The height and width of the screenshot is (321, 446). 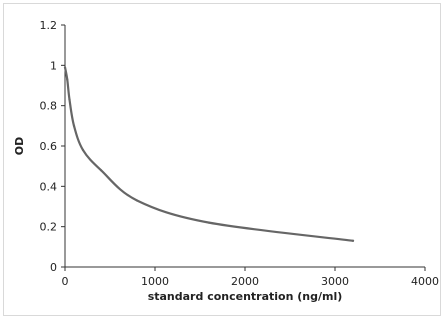 I want to click on y-axis-ticks: 0 0.2 0.4 0.6 0.8 1 1.2, so click(x=52, y=146).